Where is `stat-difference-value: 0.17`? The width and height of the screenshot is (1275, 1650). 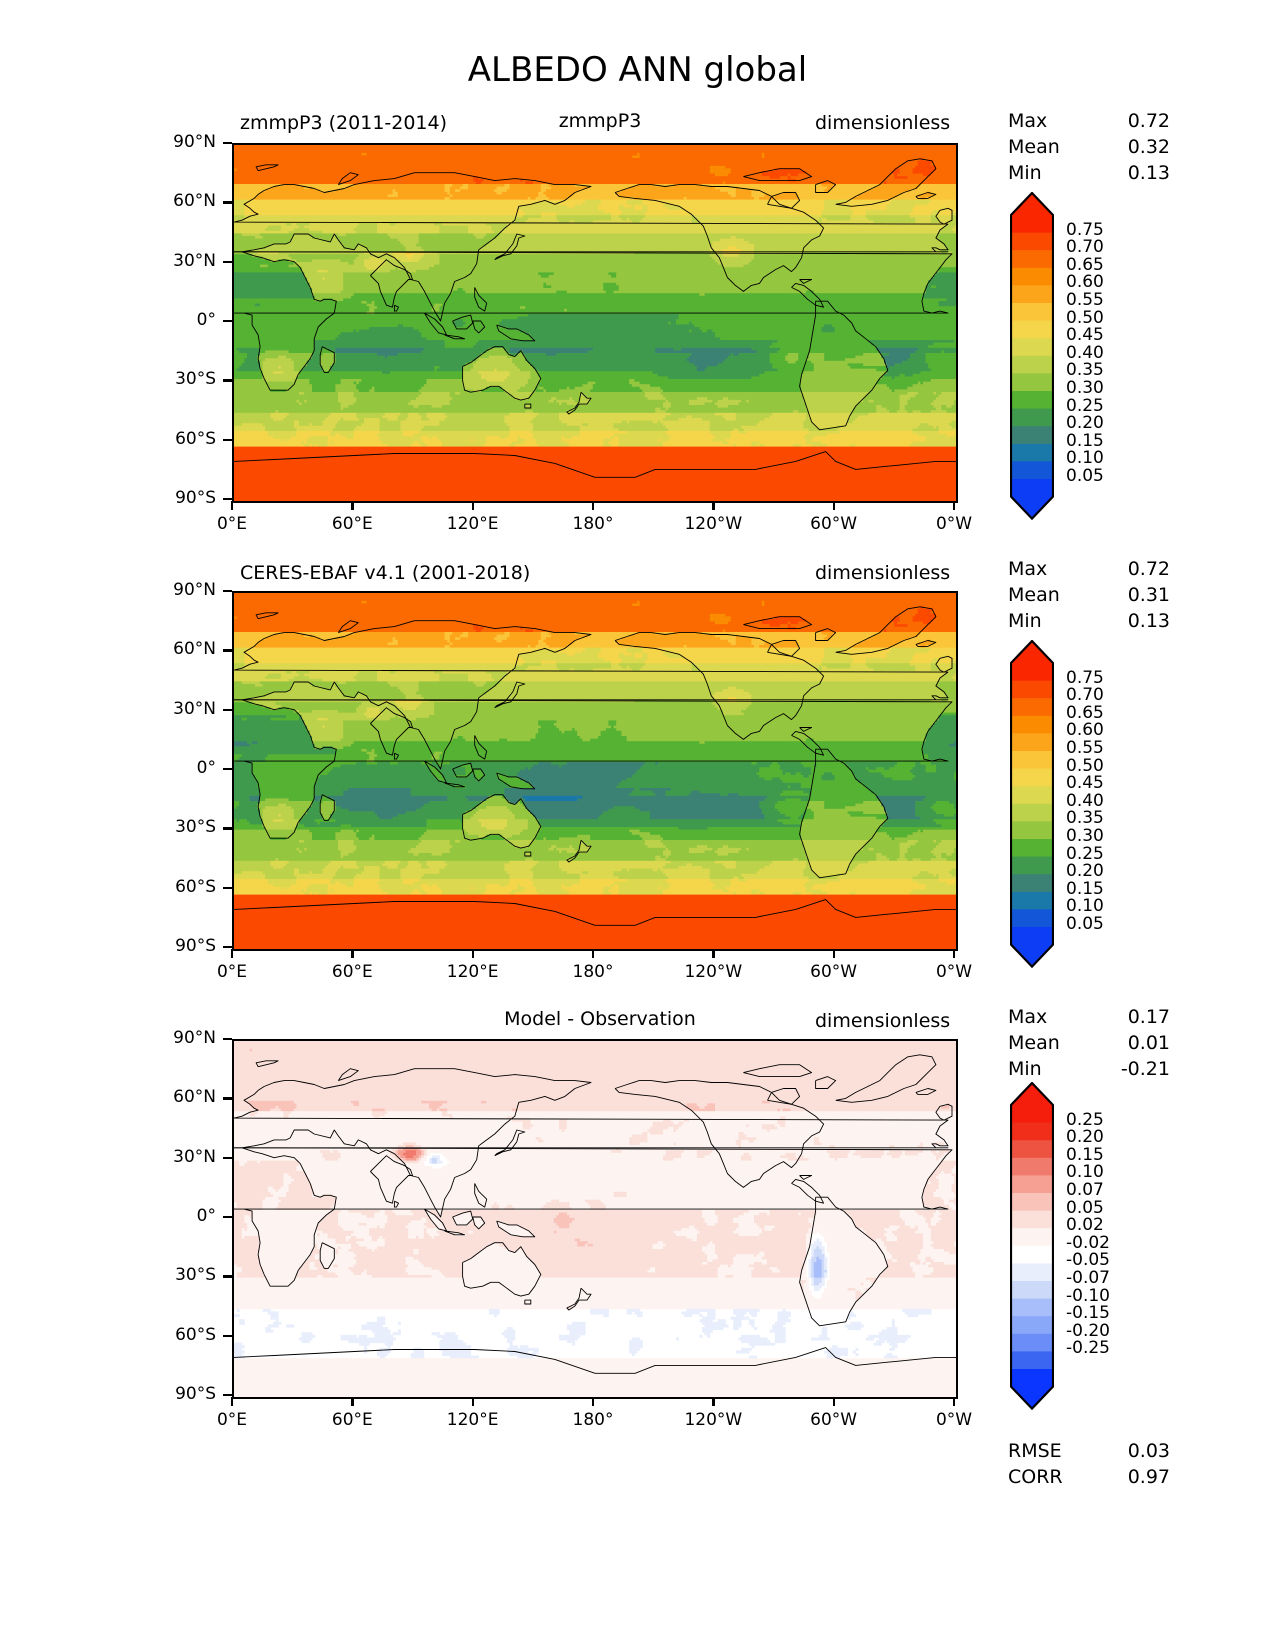 stat-difference-value: 0.17 is located at coordinates (1148, 1017).